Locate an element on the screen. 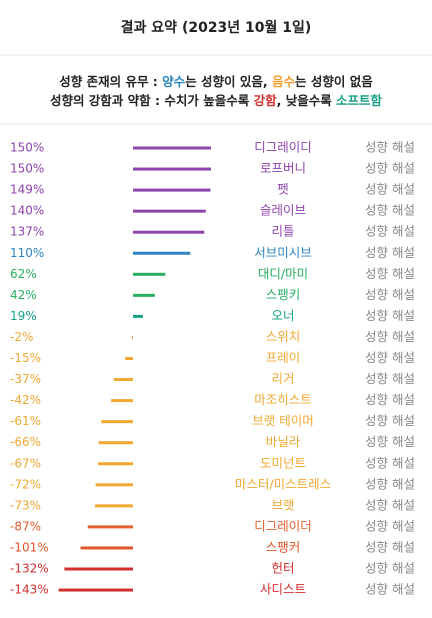  value-label: -67% is located at coordinates (25, 463).